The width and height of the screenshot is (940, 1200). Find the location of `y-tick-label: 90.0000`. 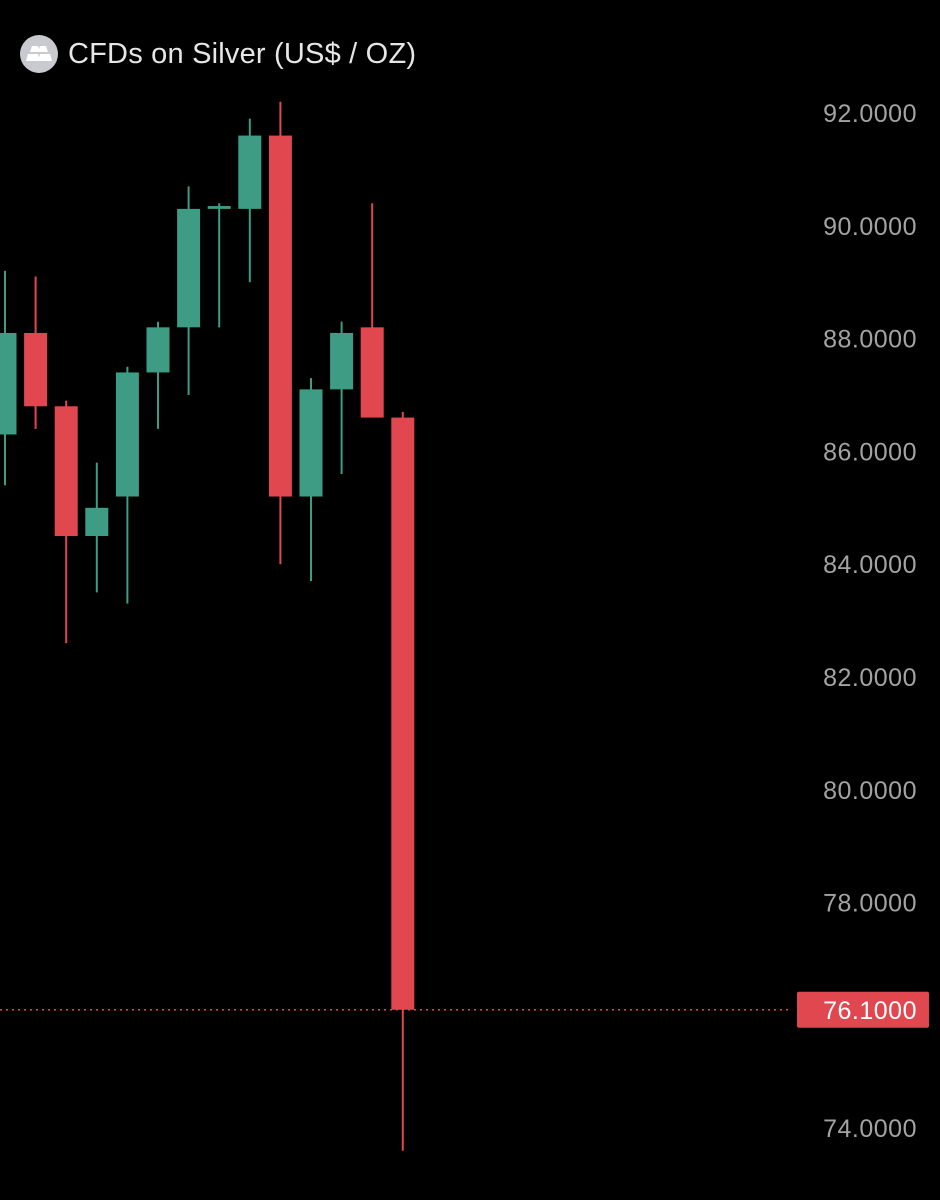

y-tick-label: 90.0000 is located at coordinates (870, 227).